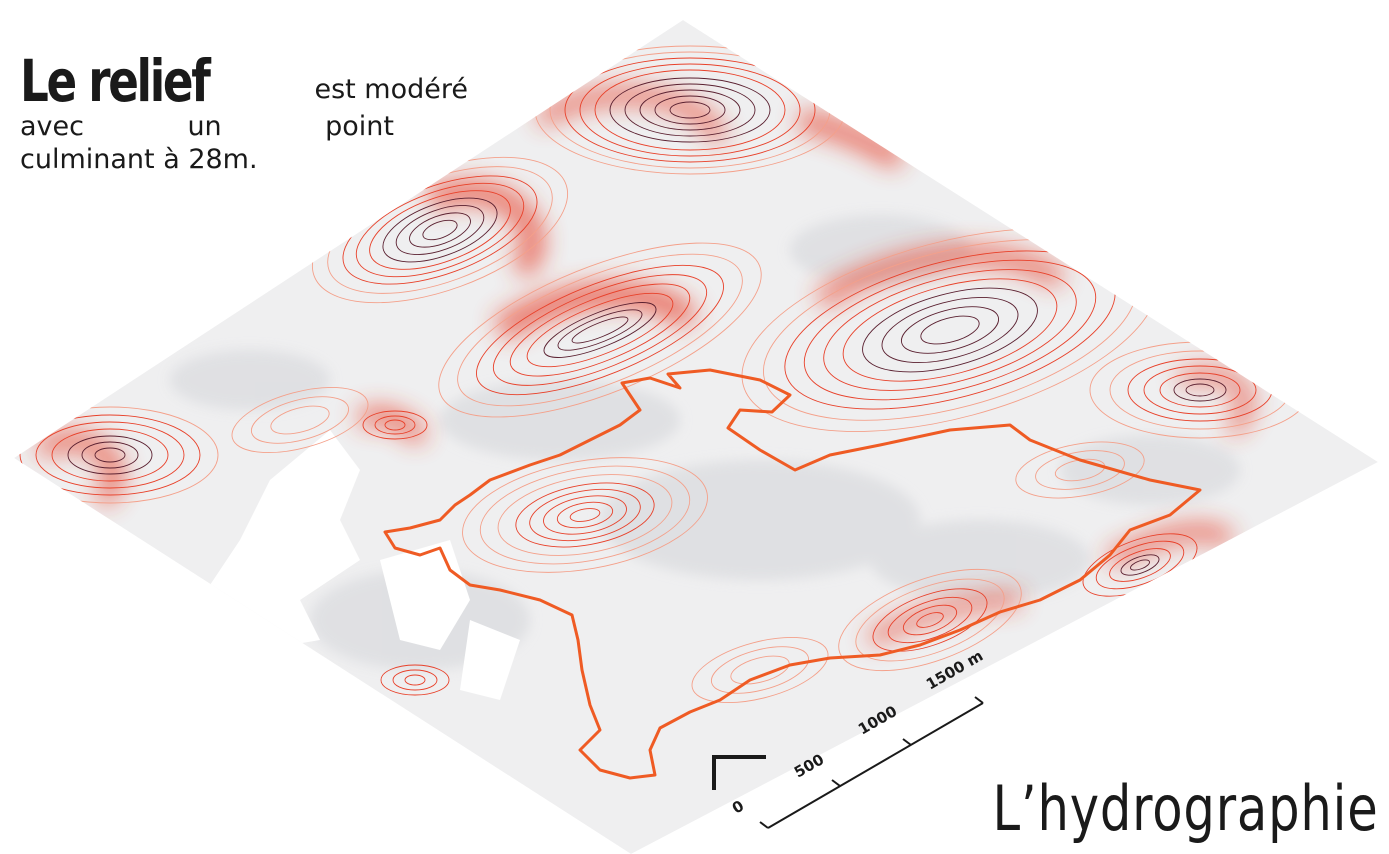  I want to click on intro-line1: est modéré, so click(391, 89).